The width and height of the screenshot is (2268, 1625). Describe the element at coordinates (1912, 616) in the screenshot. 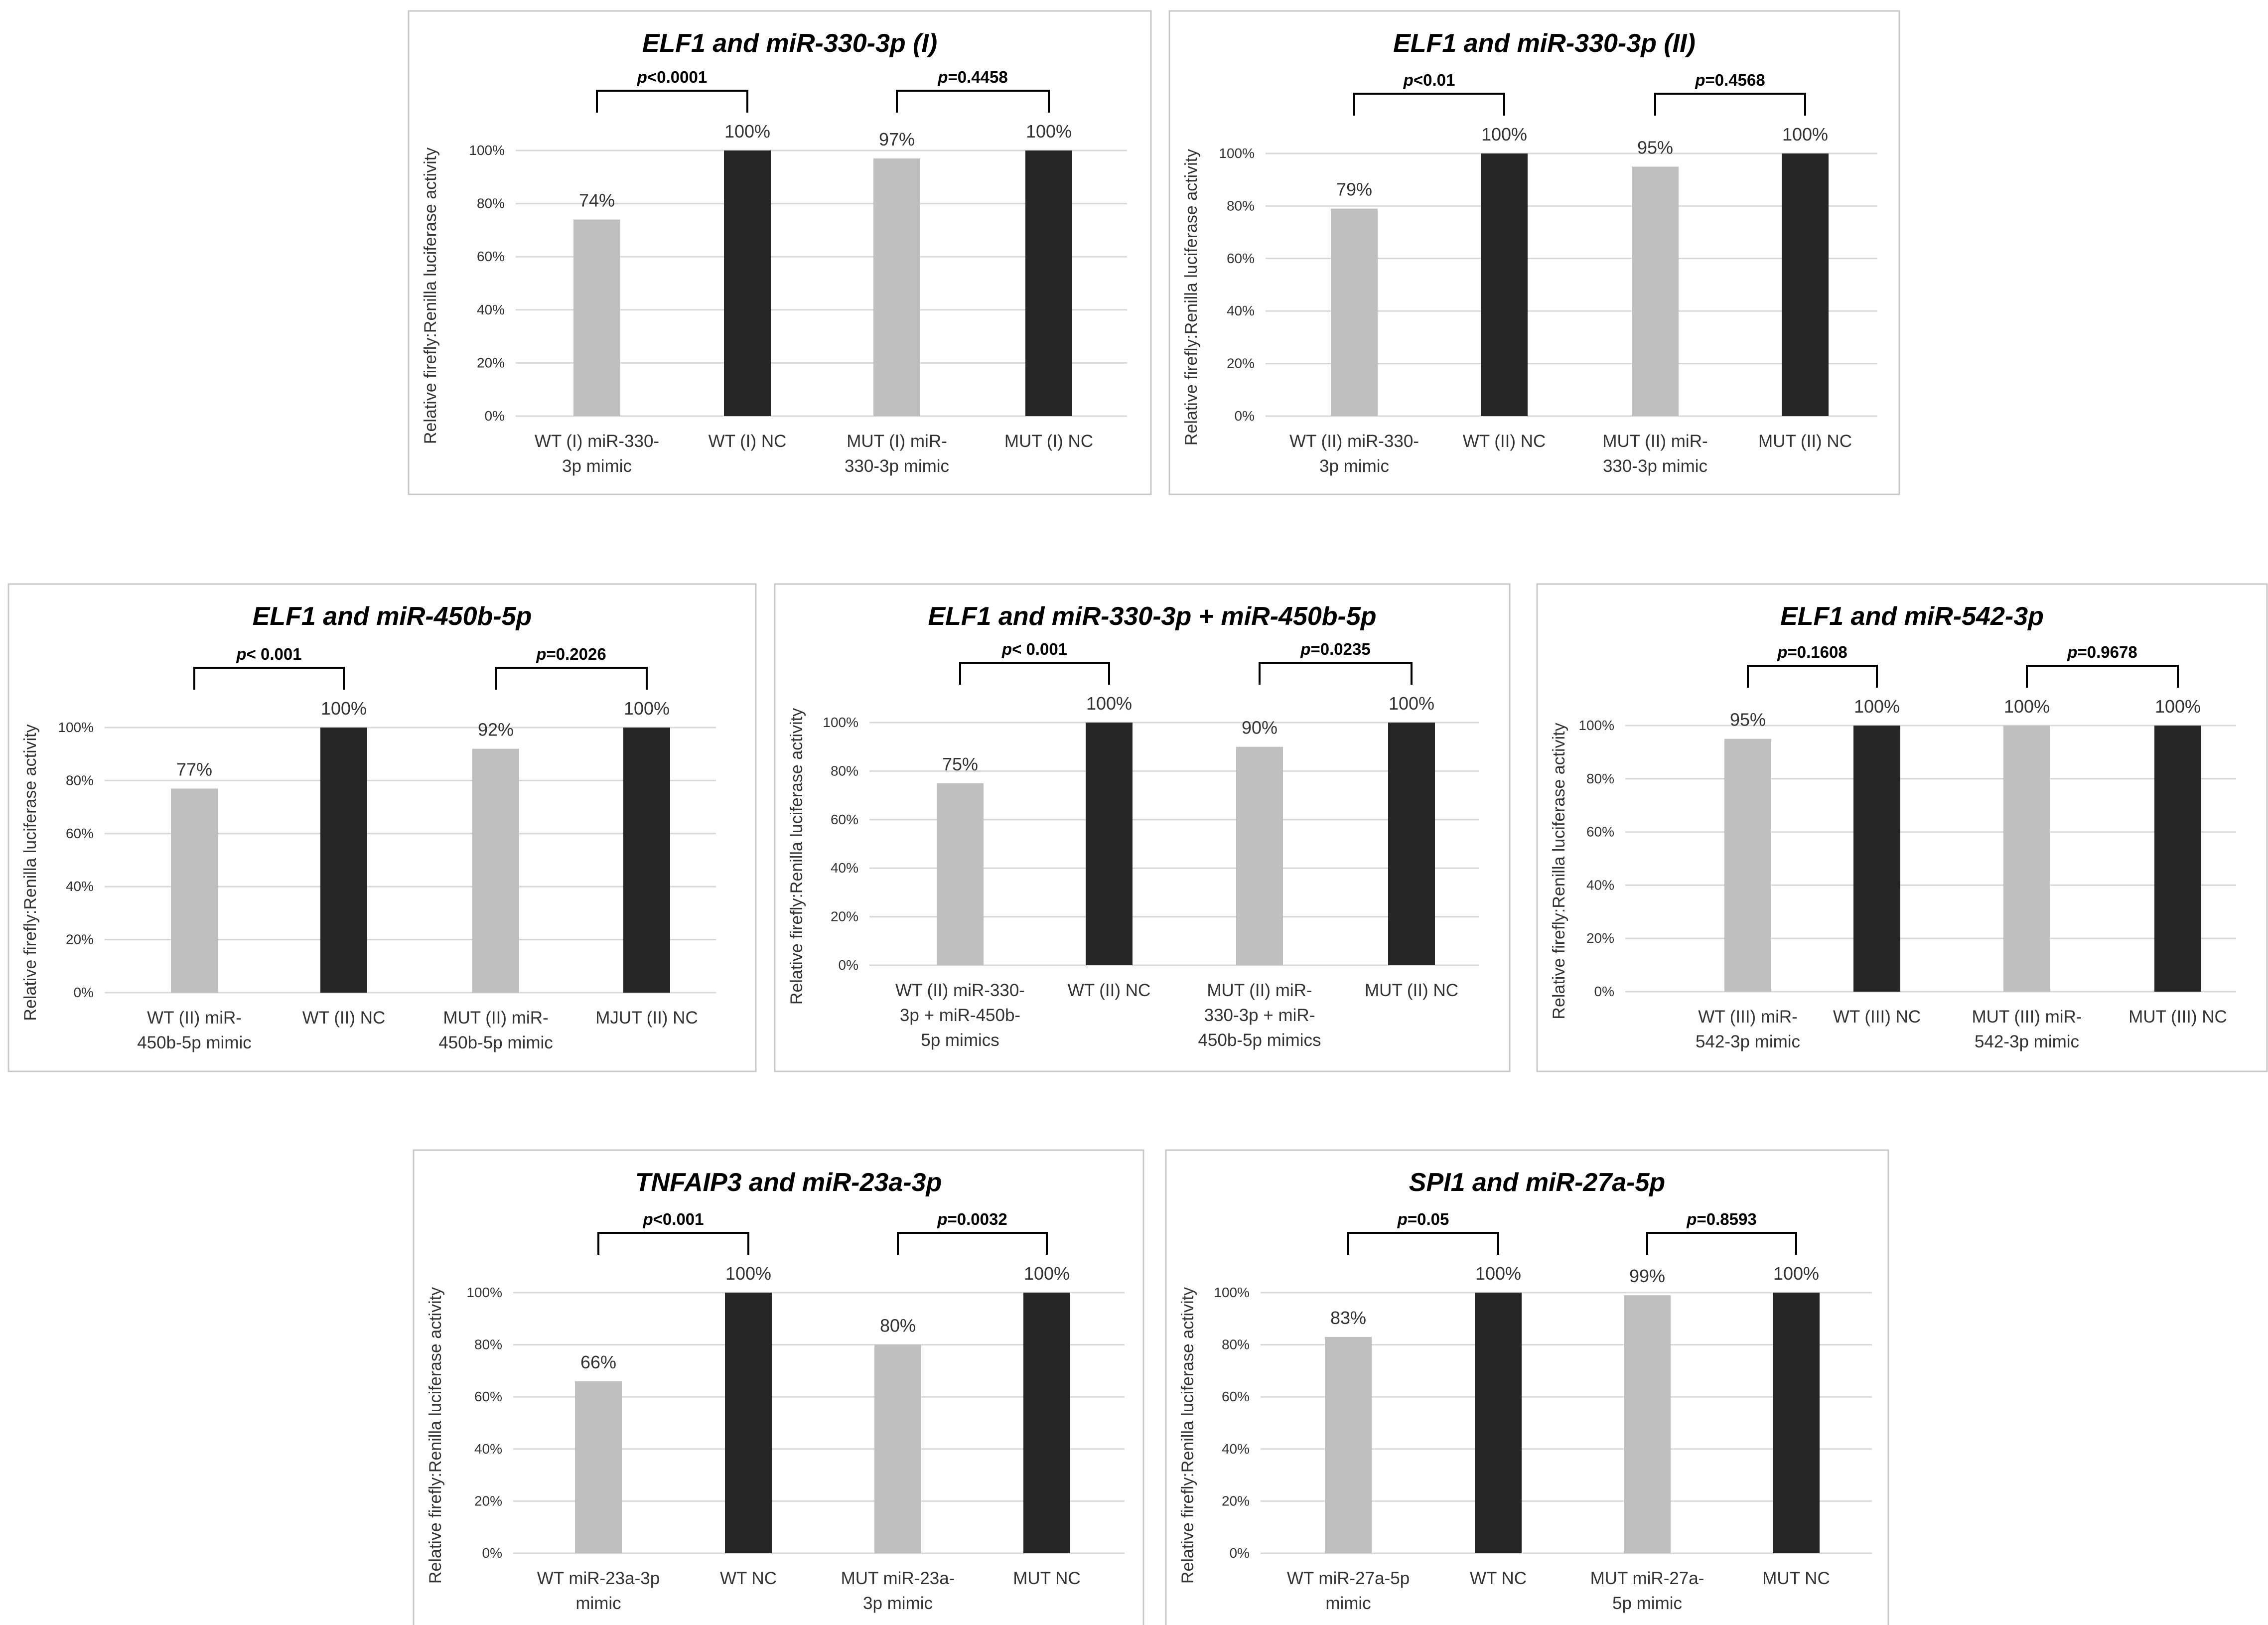

I see `chart-title: ELF1 and miR-542-3p` at that location.